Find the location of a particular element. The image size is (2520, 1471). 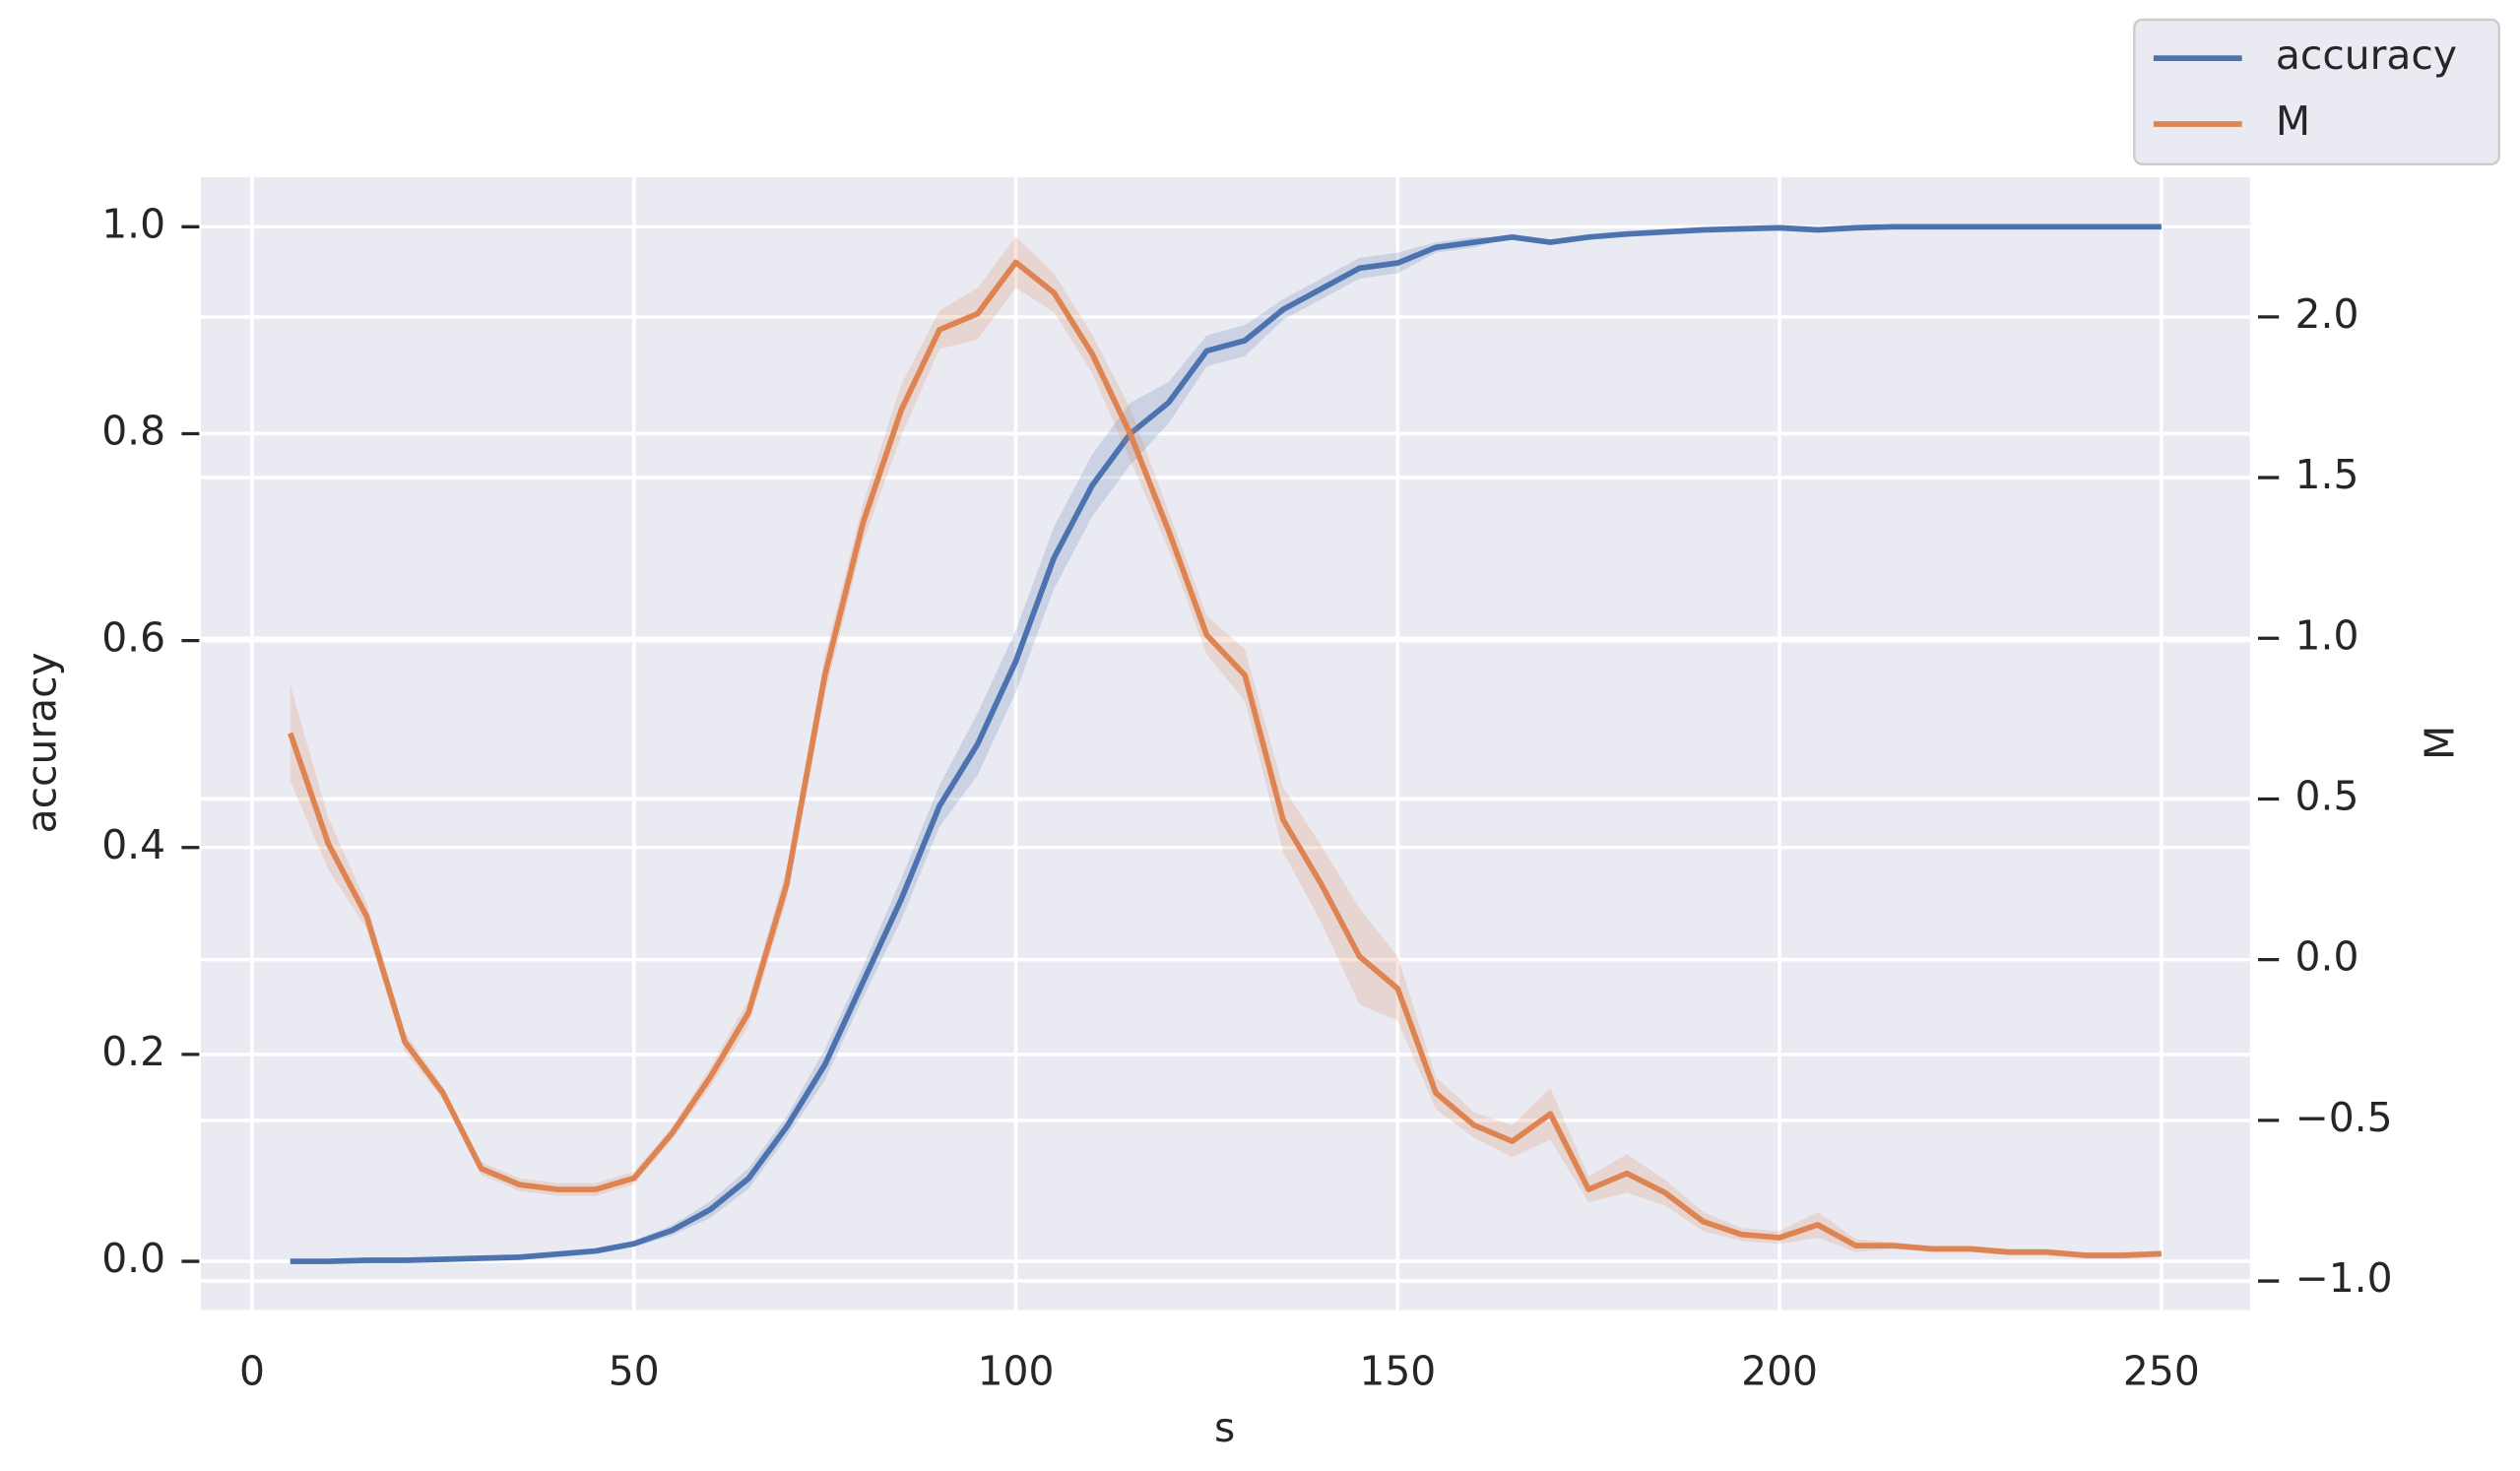

legend-label: accuracy is located at coordinates (2366, 55).